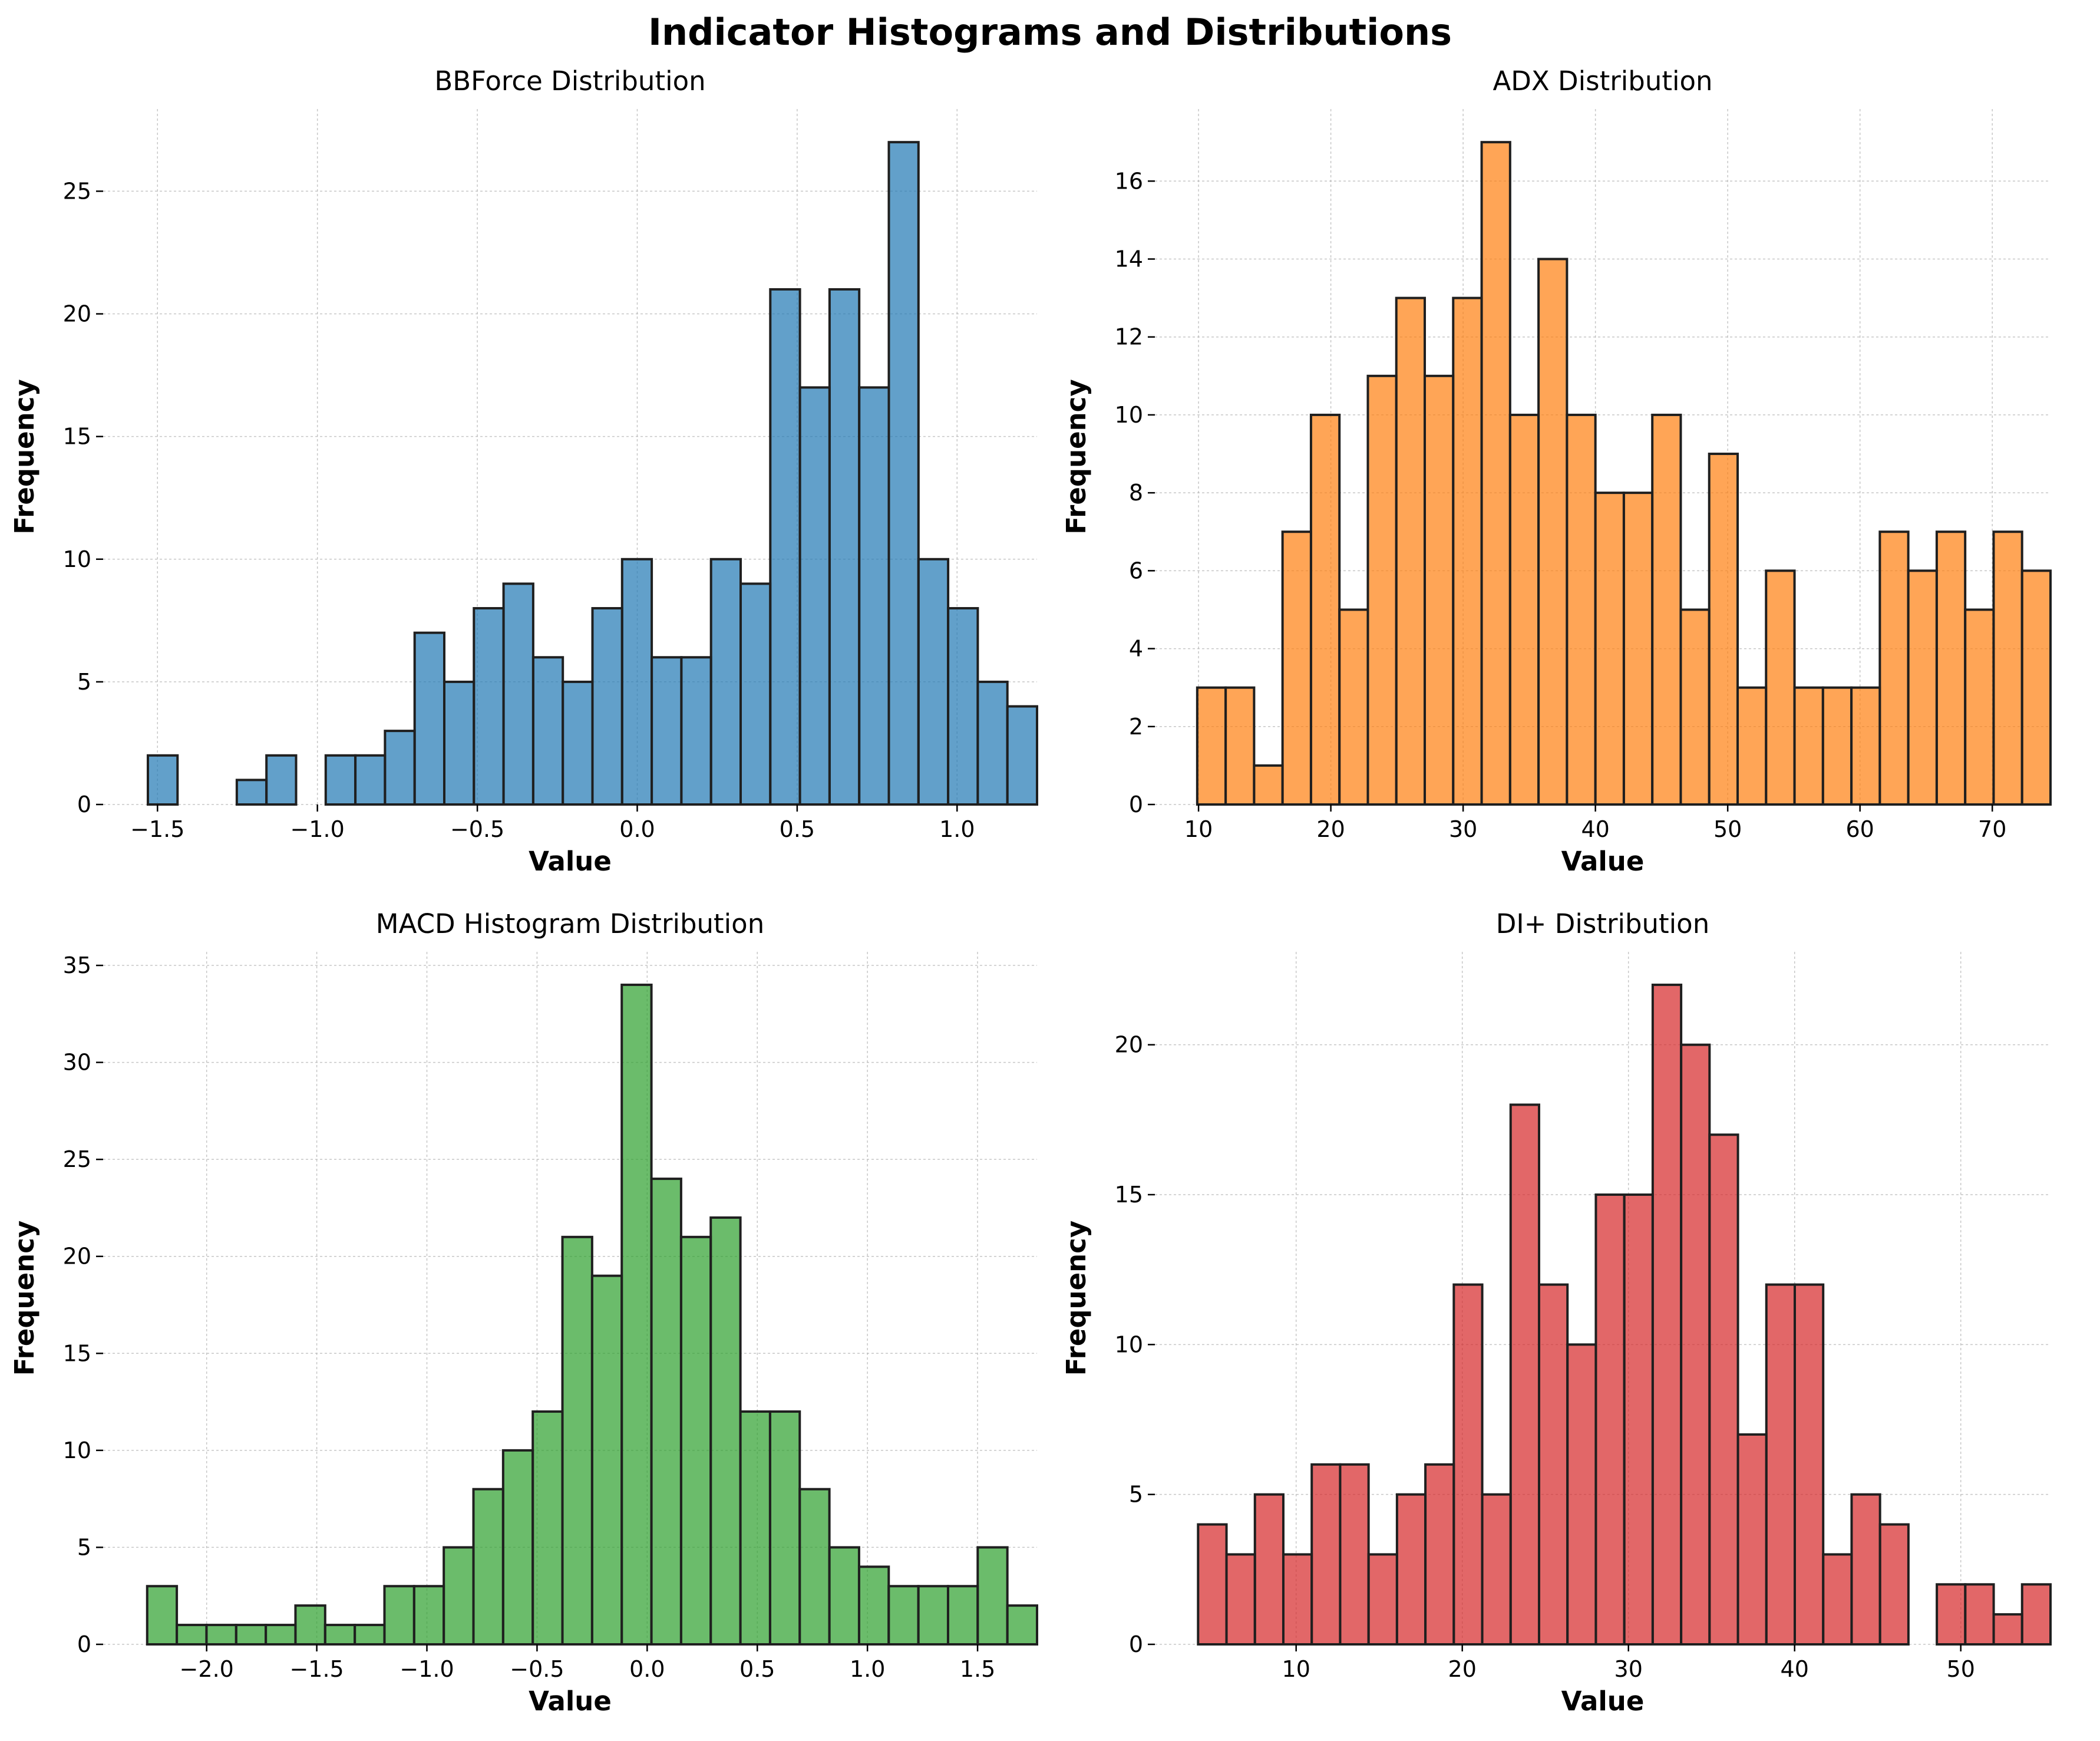 This screenshot has width=2100, height=1741. What do you see at coordinates (1136, 804) in the screenshot?
I see `adx-ytick-label-0: 0` at bounding box center [1136, 804].